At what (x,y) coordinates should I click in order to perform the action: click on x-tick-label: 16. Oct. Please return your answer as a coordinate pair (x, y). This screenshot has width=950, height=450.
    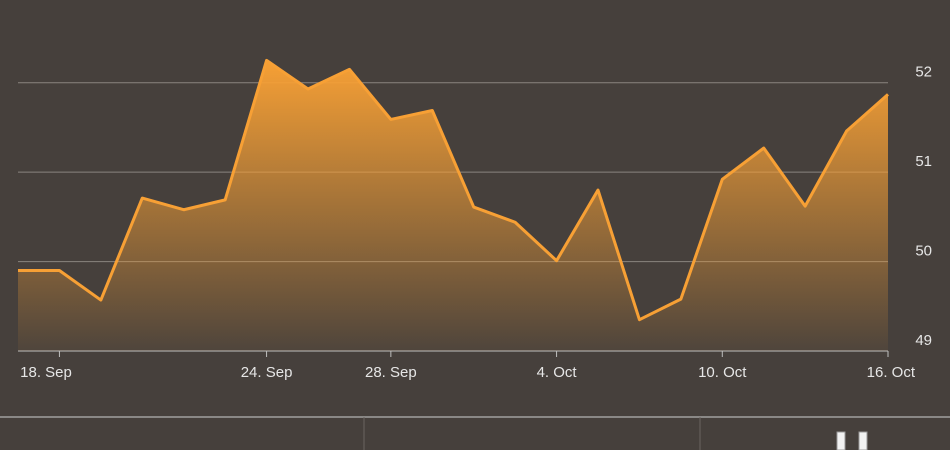
    Looking at the image, I should click on (891, 372).